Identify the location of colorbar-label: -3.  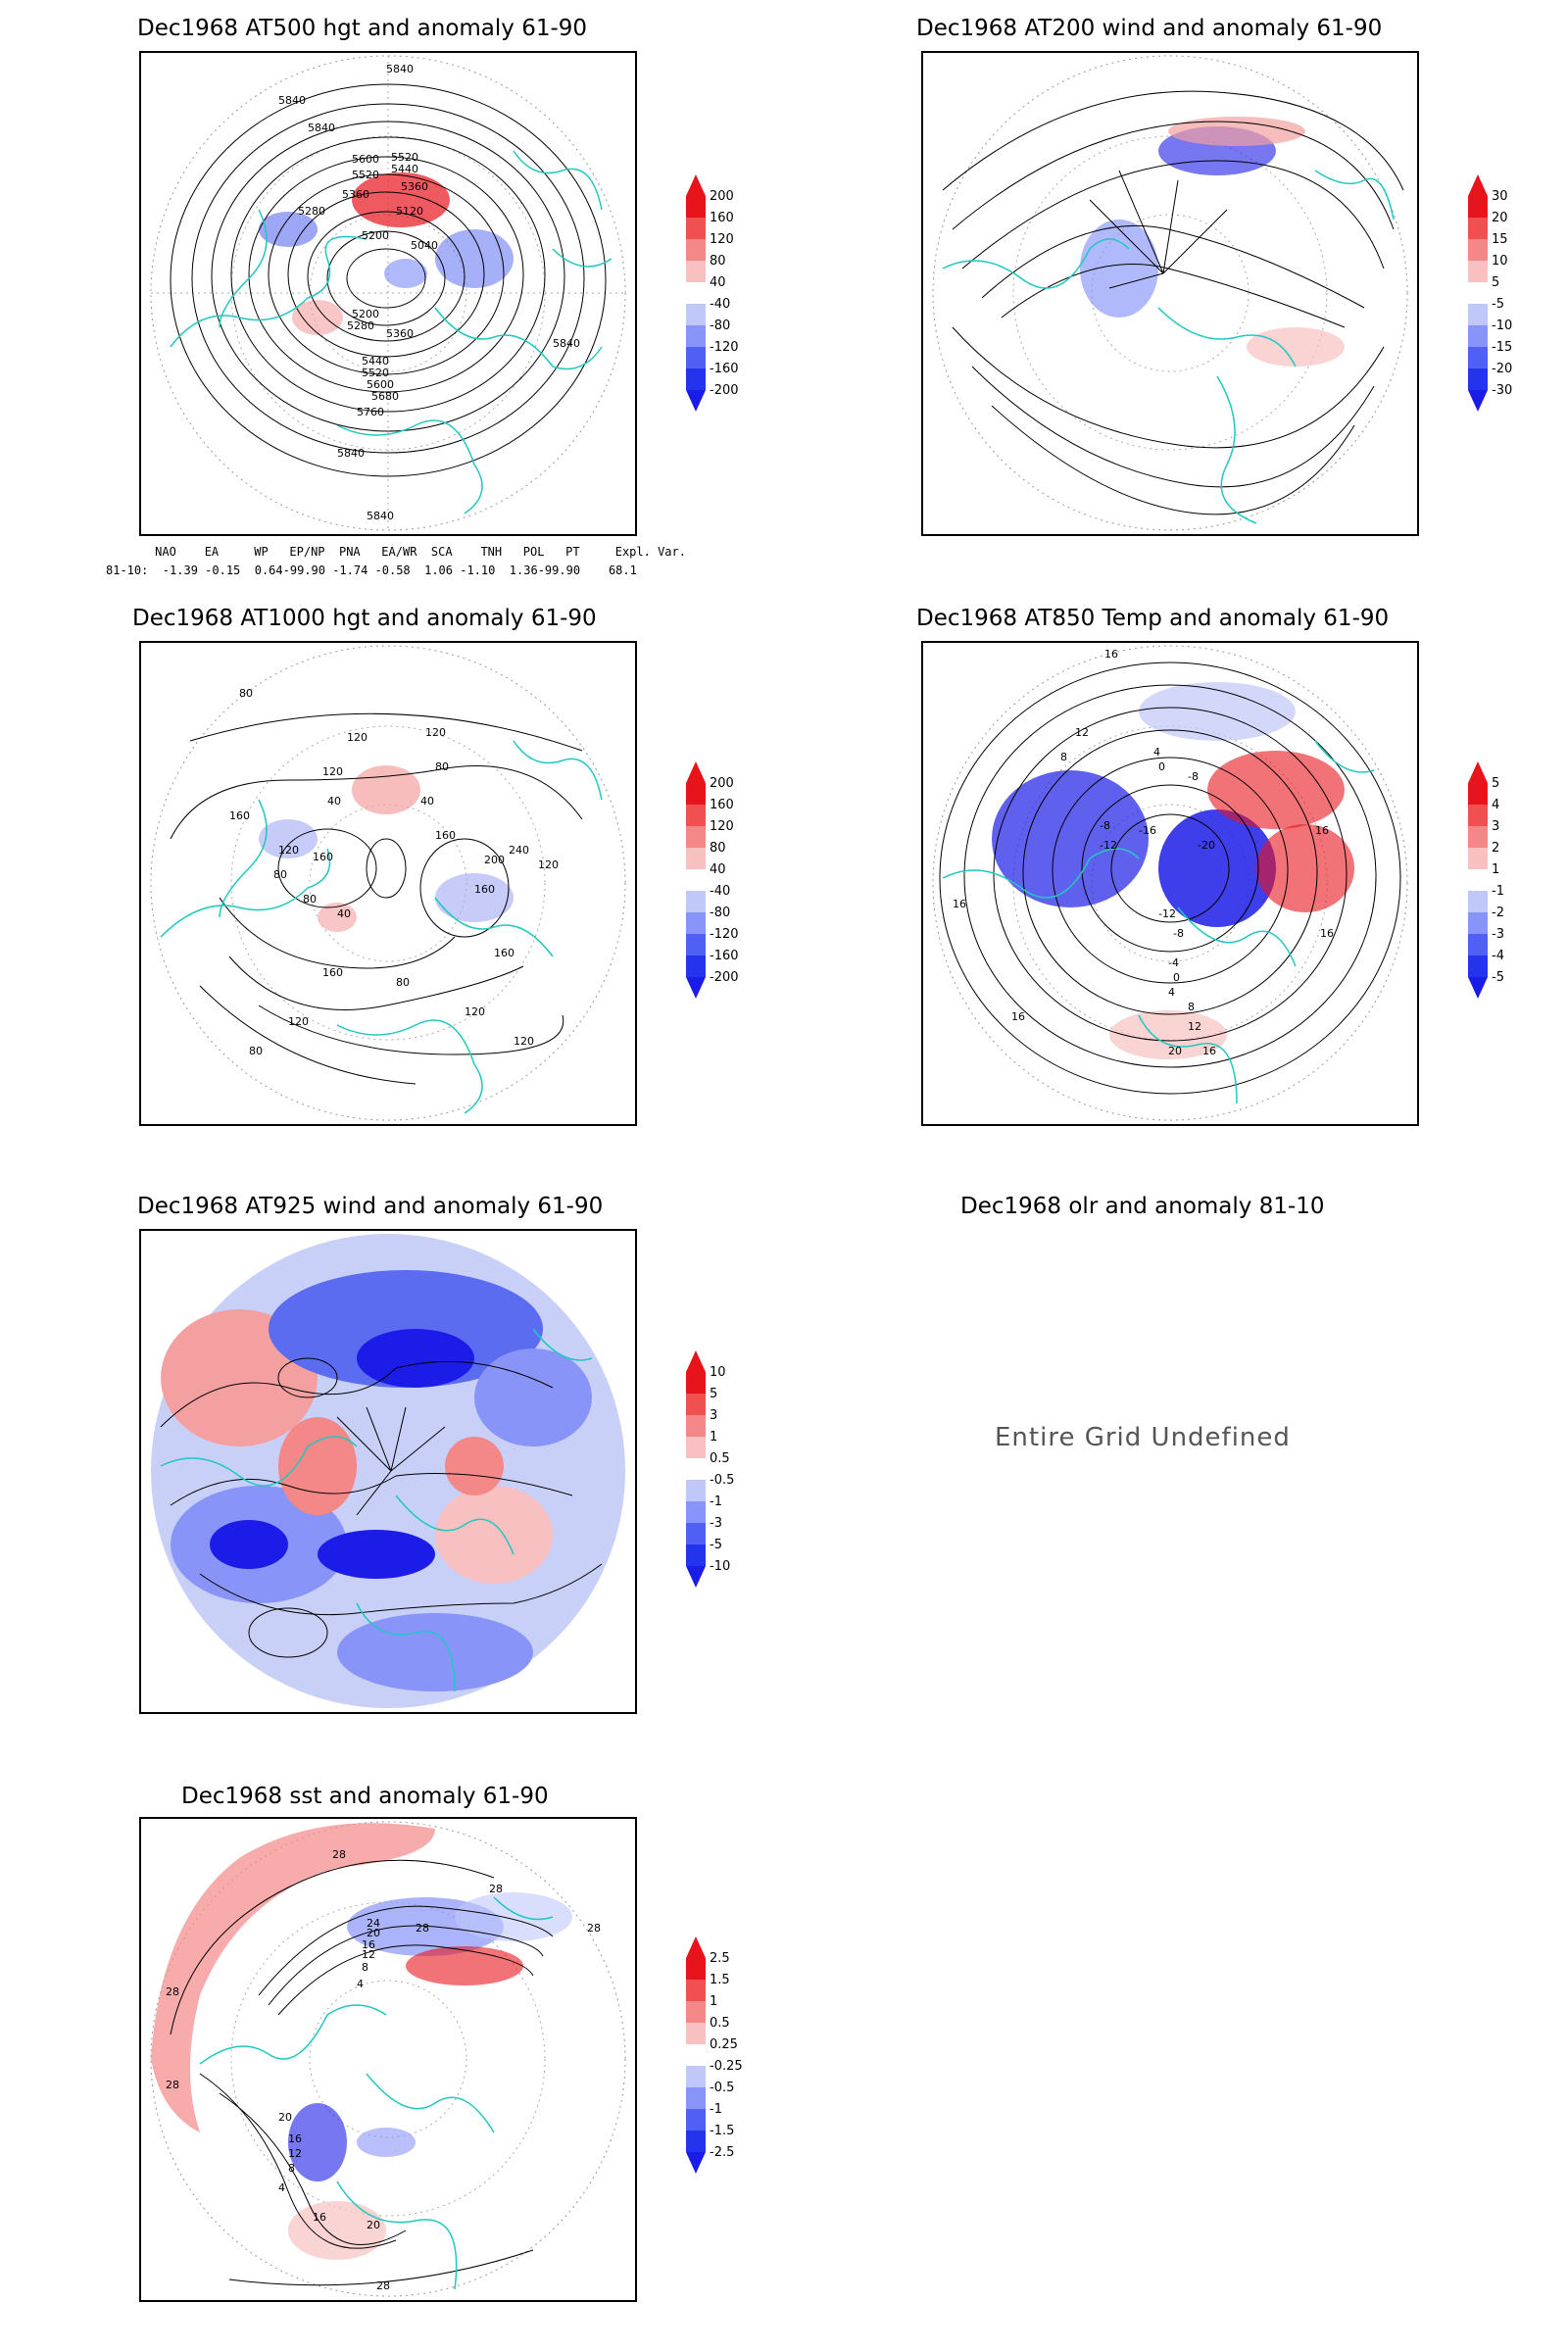
(716, 1523).